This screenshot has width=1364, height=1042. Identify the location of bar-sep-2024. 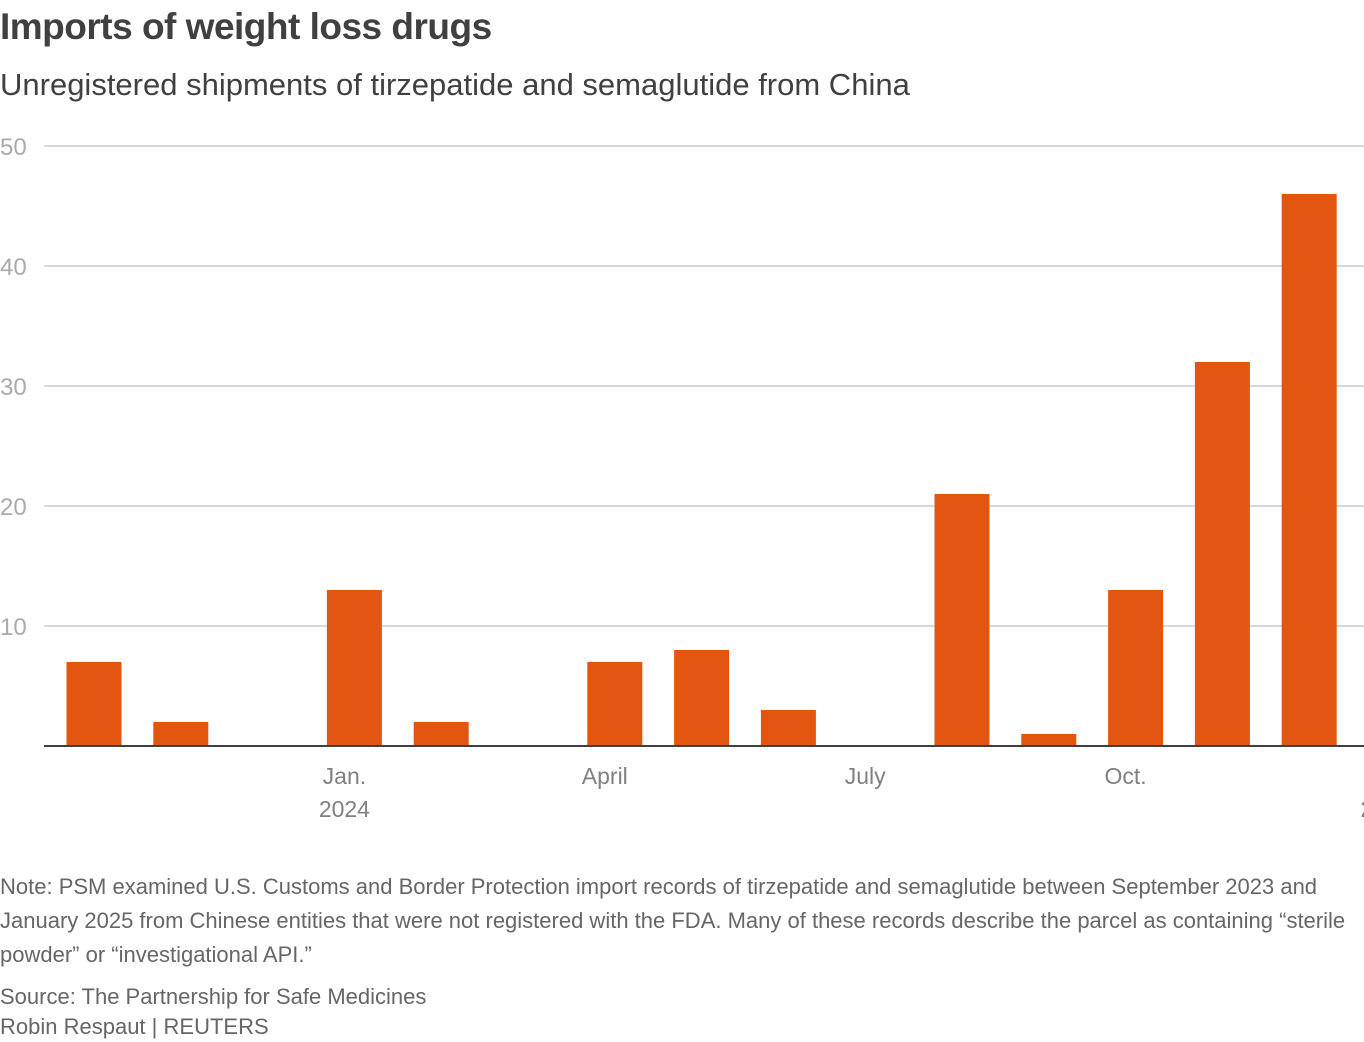
(1049, 740).